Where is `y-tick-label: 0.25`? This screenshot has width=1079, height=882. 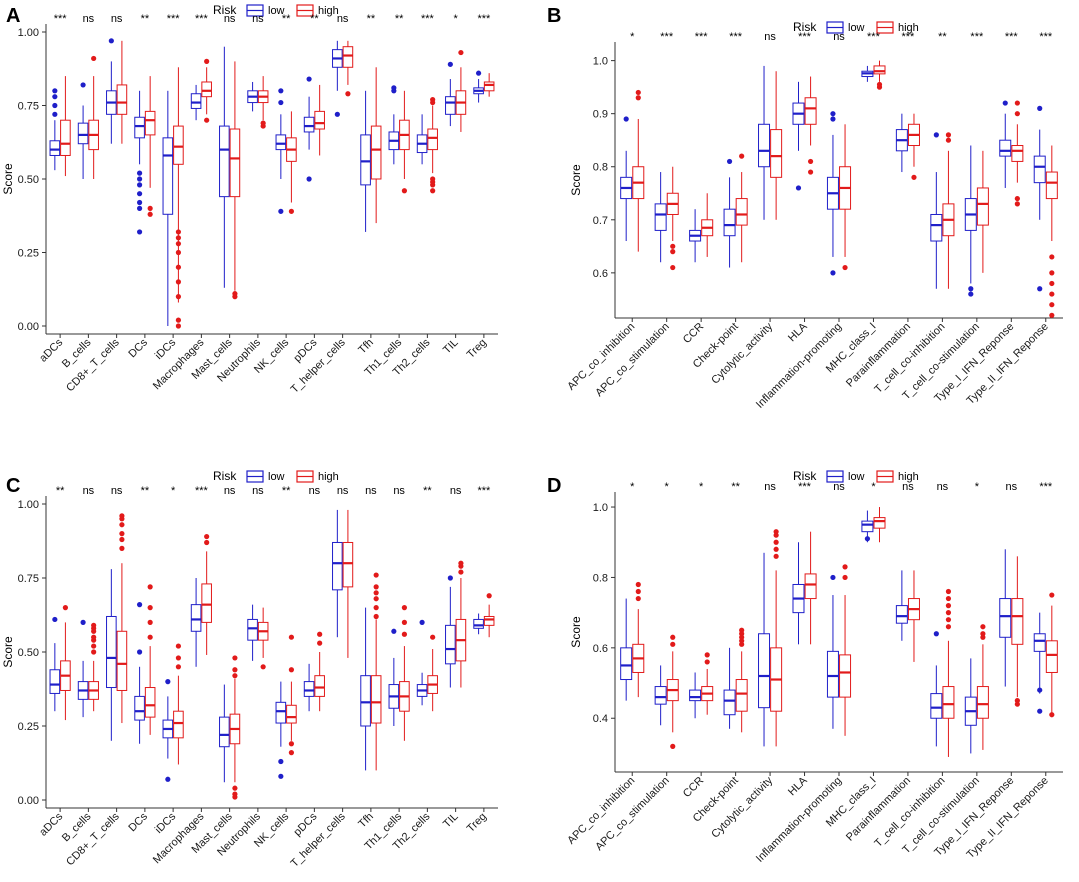
y-tick-label: 0.25 is located at coordinates (28, 727).